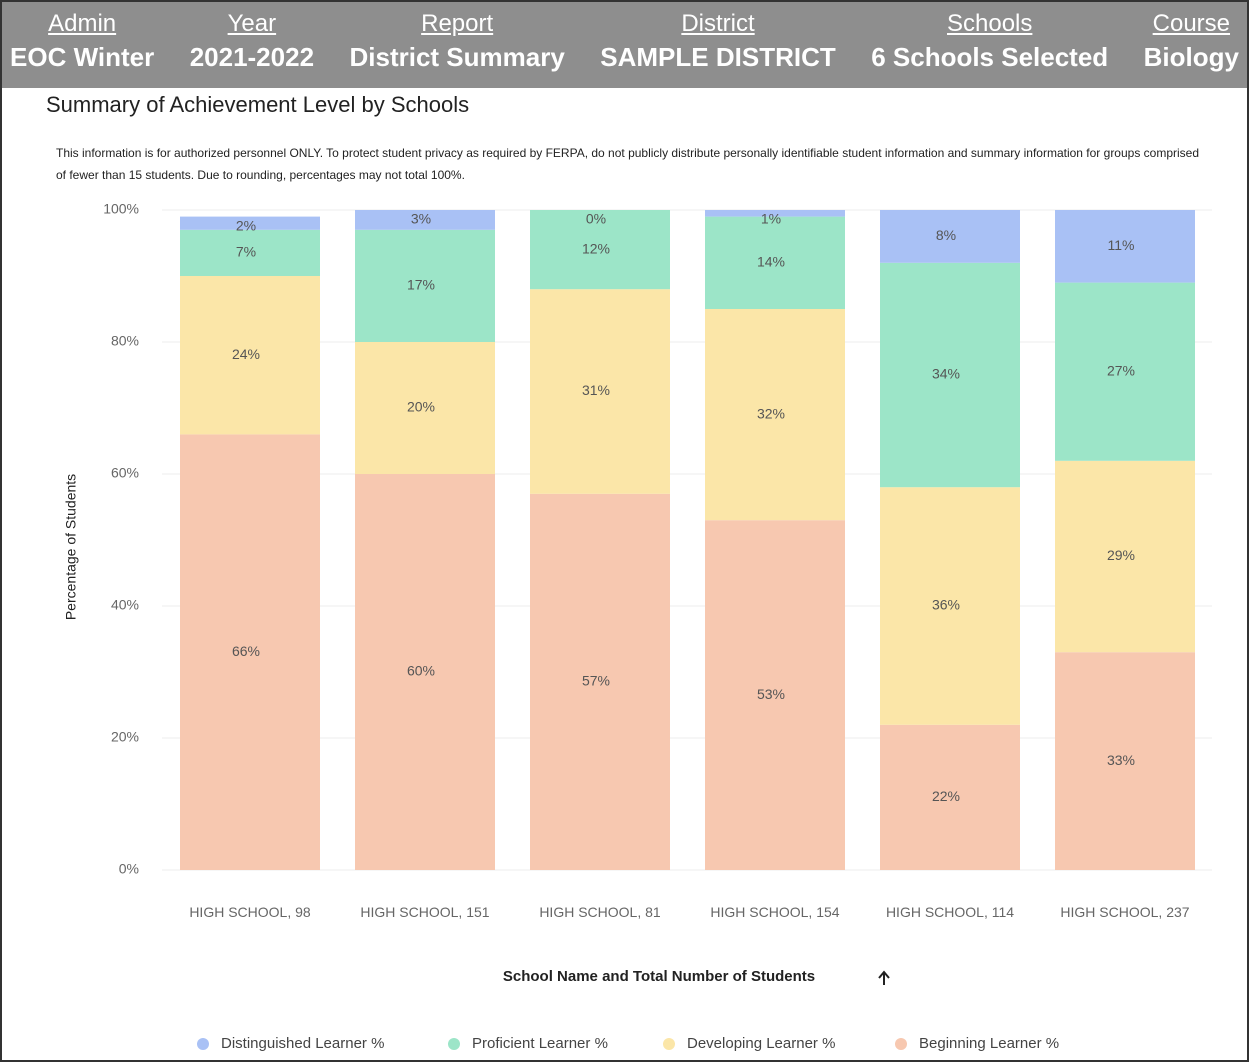 This screenshot has height=1062, width=1249. What do you see at coordinates (989, 1043) in the screenshot?
I see `legend-label: Beginning Learner %` at bounding box center [989, 1043].